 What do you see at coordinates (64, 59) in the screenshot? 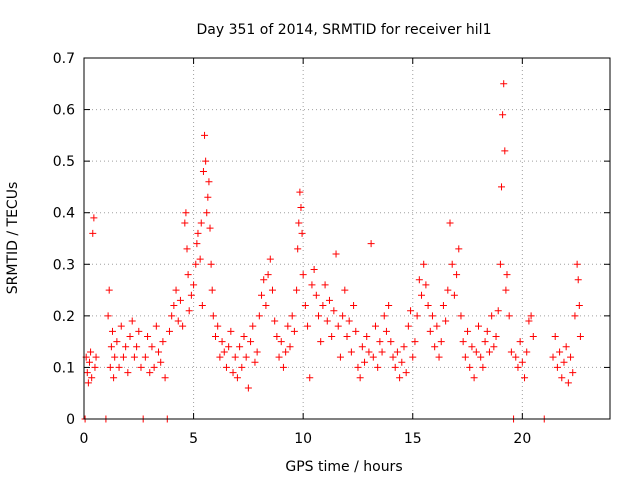
I see `y-tick-label: 0.7` at bounding box center [64, 59].